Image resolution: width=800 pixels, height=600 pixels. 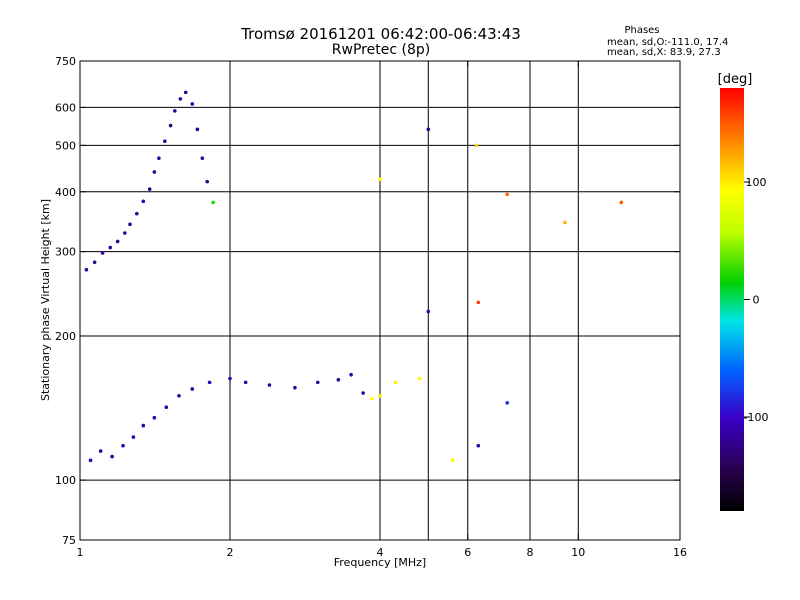 I want to click on x-tick-label: 8, so click(x=530, y=552).